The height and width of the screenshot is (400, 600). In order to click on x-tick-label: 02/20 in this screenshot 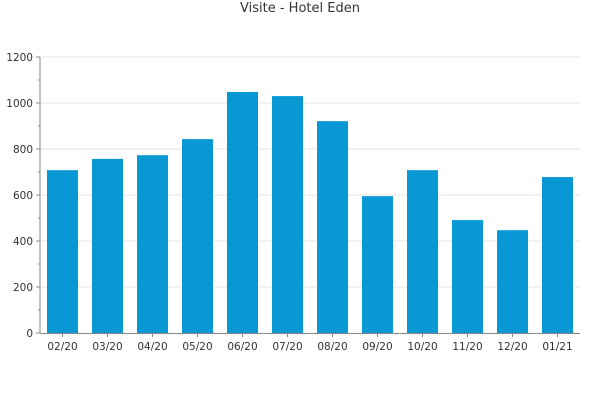, I will do `click(62, 347)`.